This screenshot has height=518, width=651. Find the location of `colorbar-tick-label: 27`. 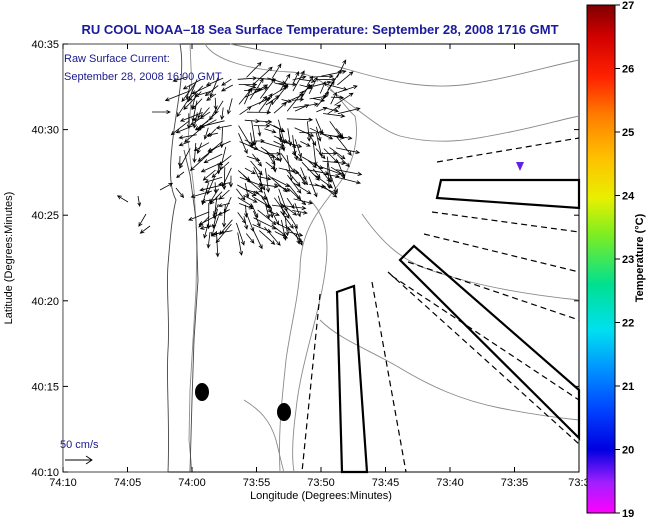

colorbar-tick-label: 27 is located at coordinates (628, 6).